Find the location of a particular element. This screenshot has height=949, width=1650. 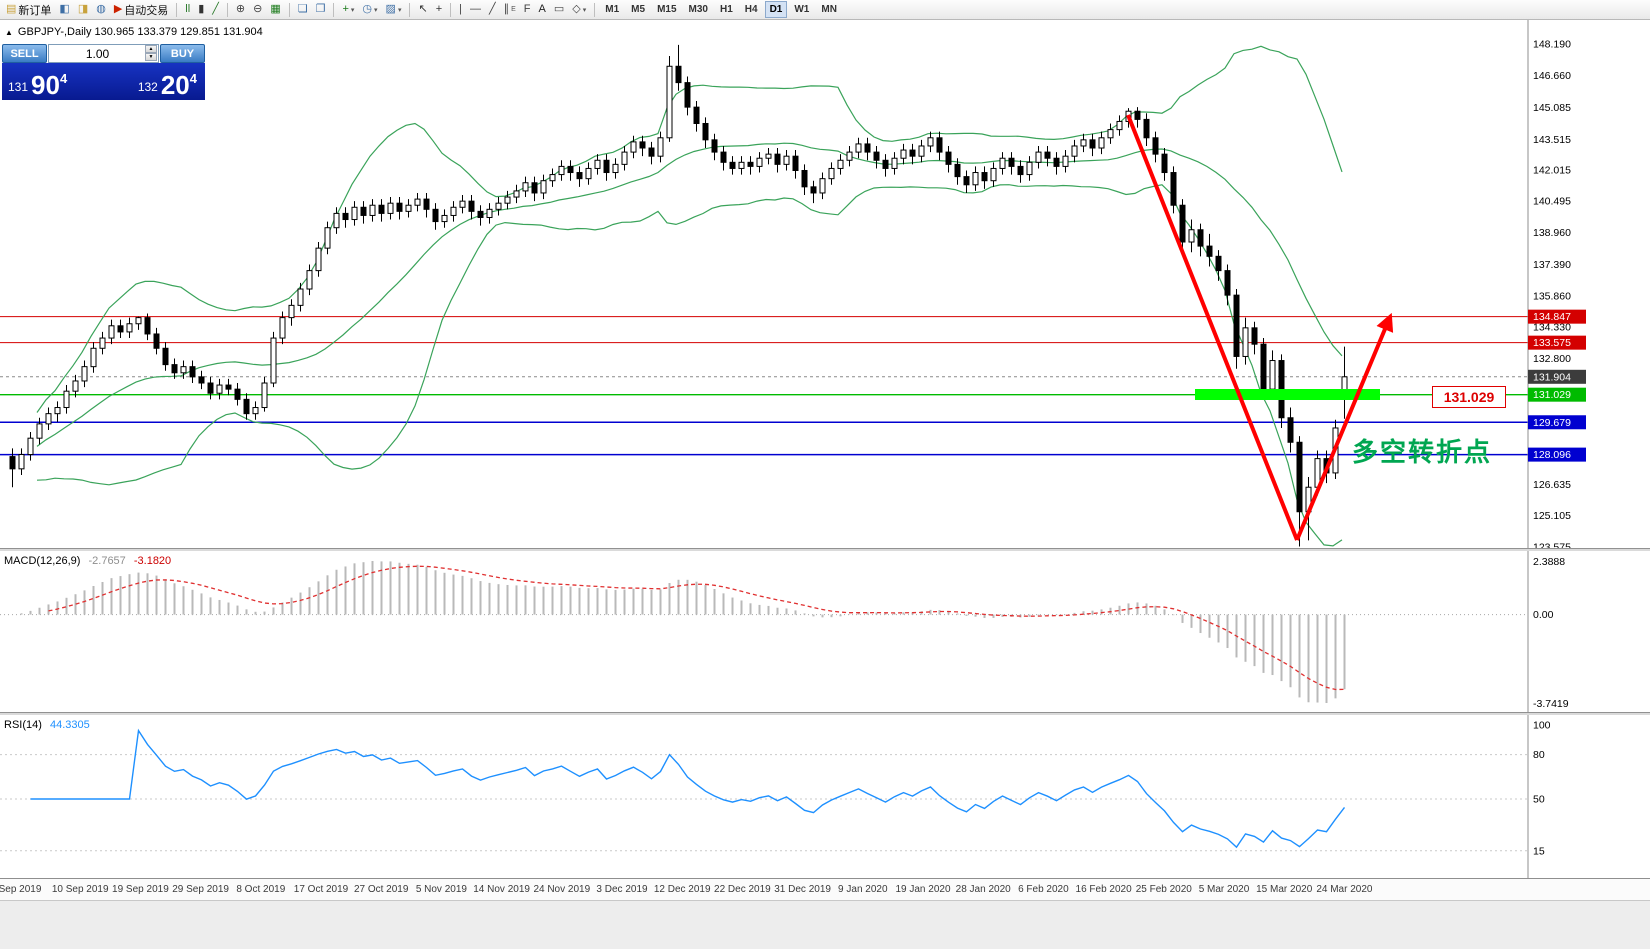

market-watch-icon: ◨ is located at coordinates (83, 9).